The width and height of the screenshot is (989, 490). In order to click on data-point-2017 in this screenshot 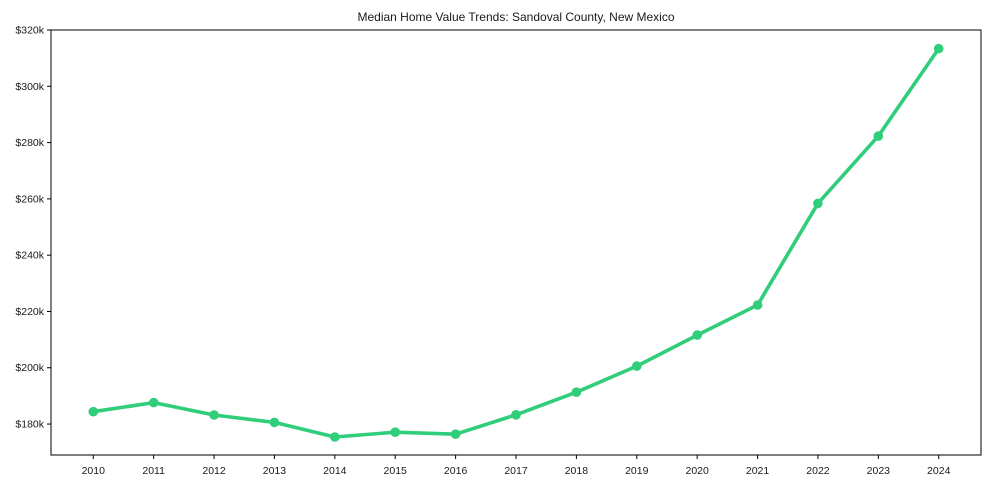, I will do `click(516, 415)`.